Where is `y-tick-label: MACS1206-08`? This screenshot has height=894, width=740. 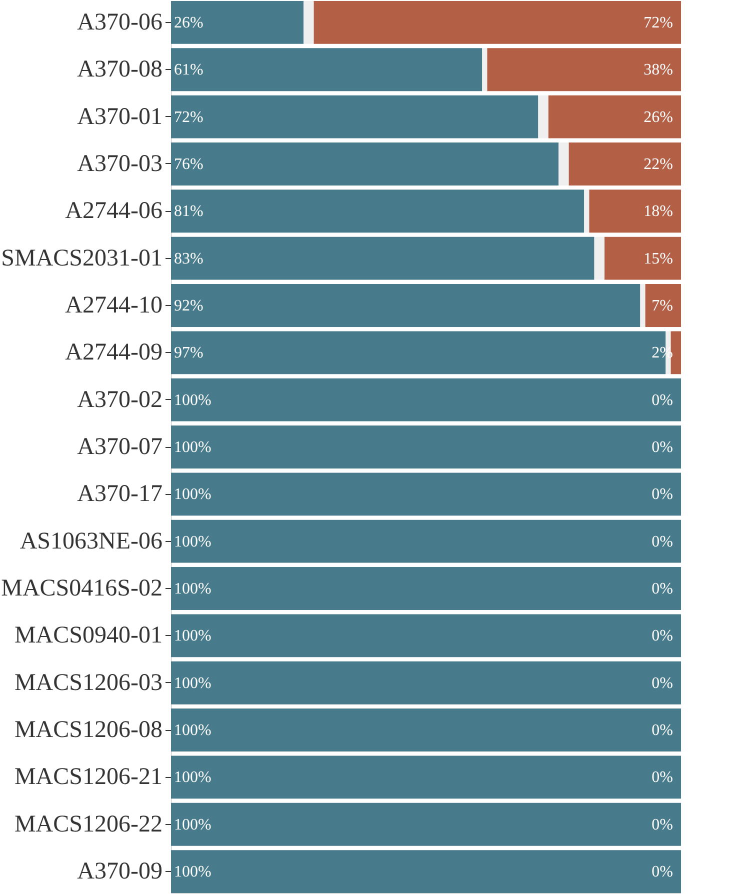
y-tick-label: MACS1206-08 is located at coordinates (88, 730).